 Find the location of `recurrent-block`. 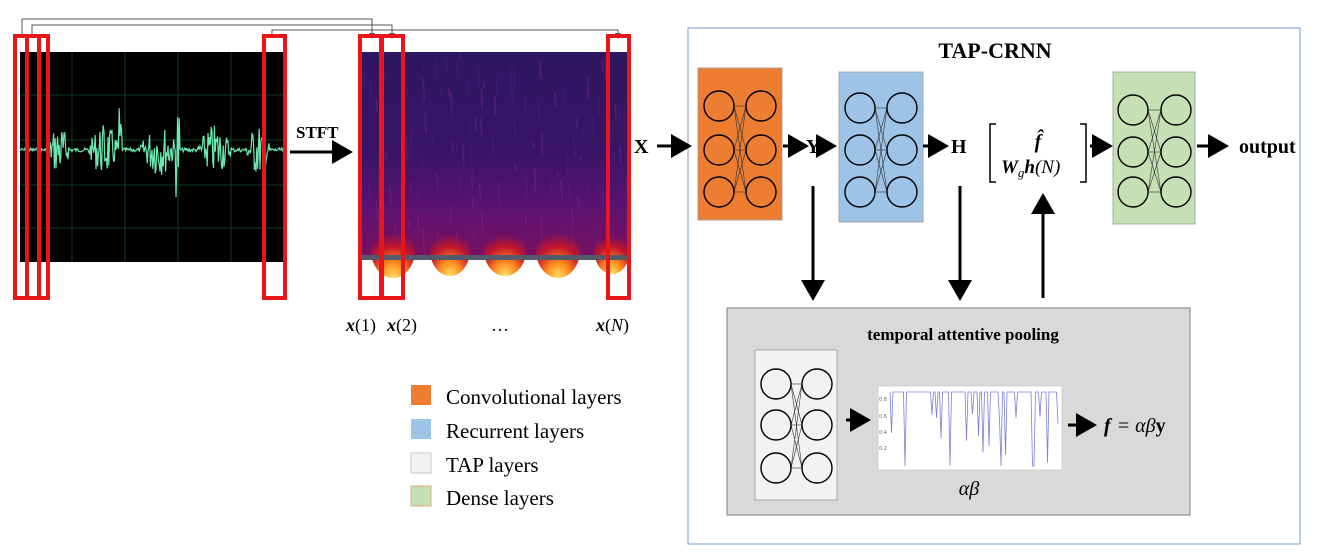

recurrent-block is located at coordinates (881, 147).